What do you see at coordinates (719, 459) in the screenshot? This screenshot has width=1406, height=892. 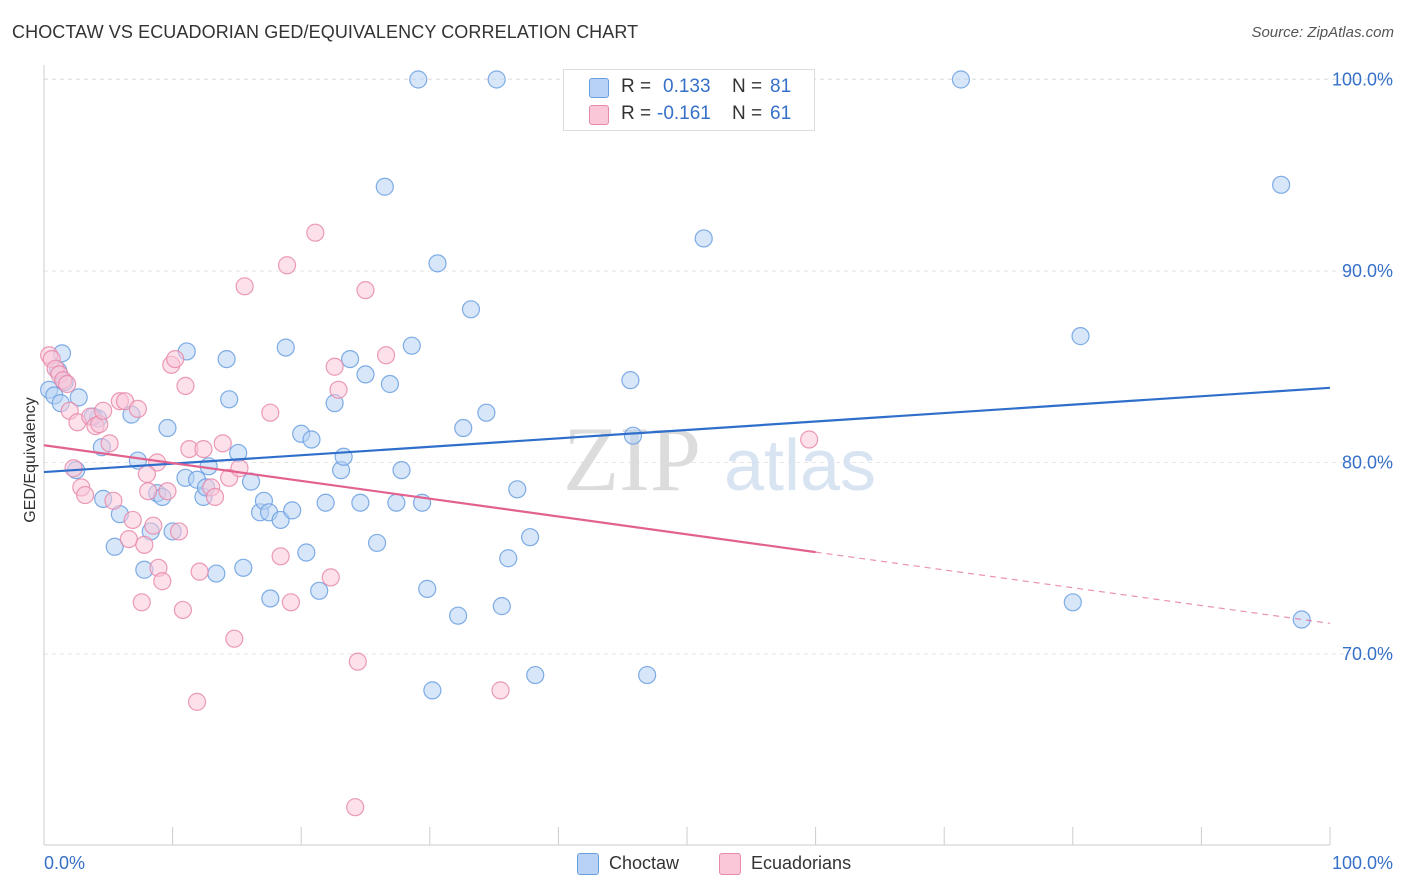 I see `watermark: ZIP atlas` at bounding box center [719, 459].